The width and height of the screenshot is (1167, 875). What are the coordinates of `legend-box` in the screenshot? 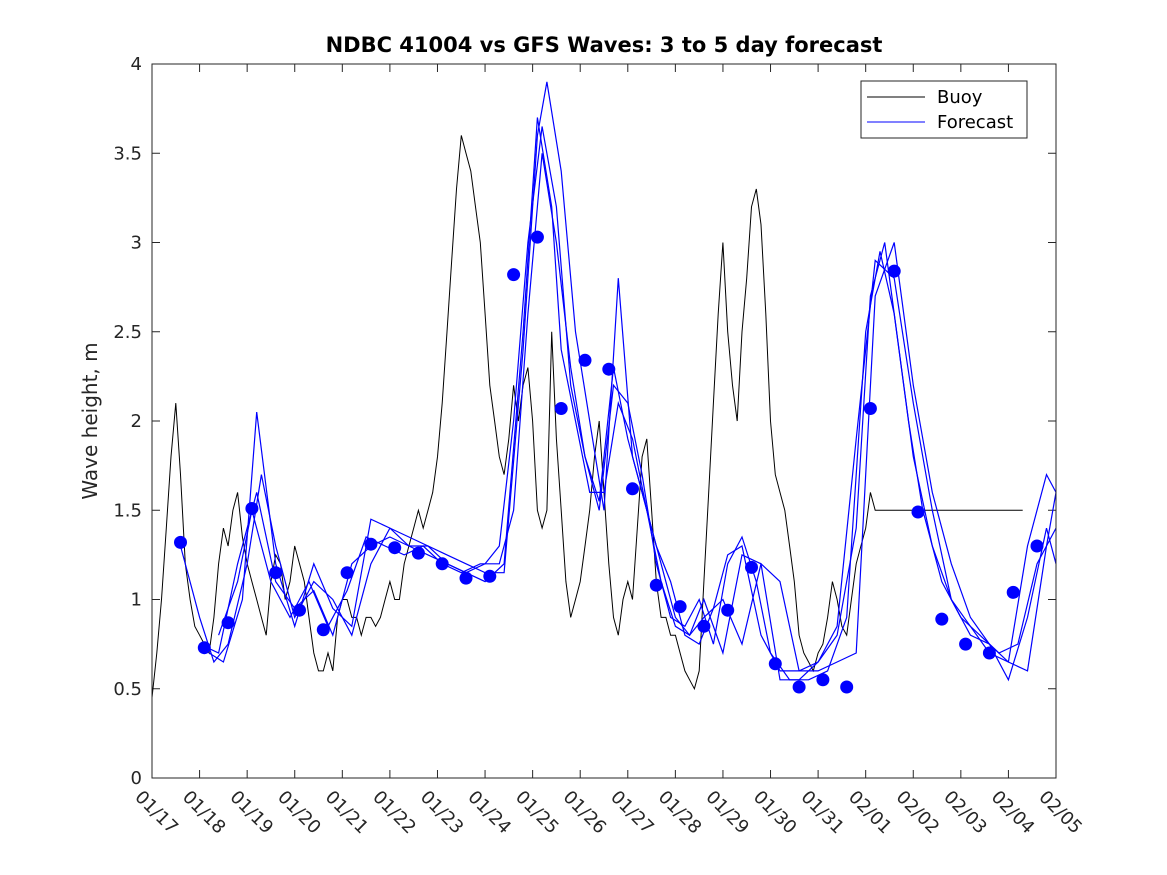 It's located at (944, 109).